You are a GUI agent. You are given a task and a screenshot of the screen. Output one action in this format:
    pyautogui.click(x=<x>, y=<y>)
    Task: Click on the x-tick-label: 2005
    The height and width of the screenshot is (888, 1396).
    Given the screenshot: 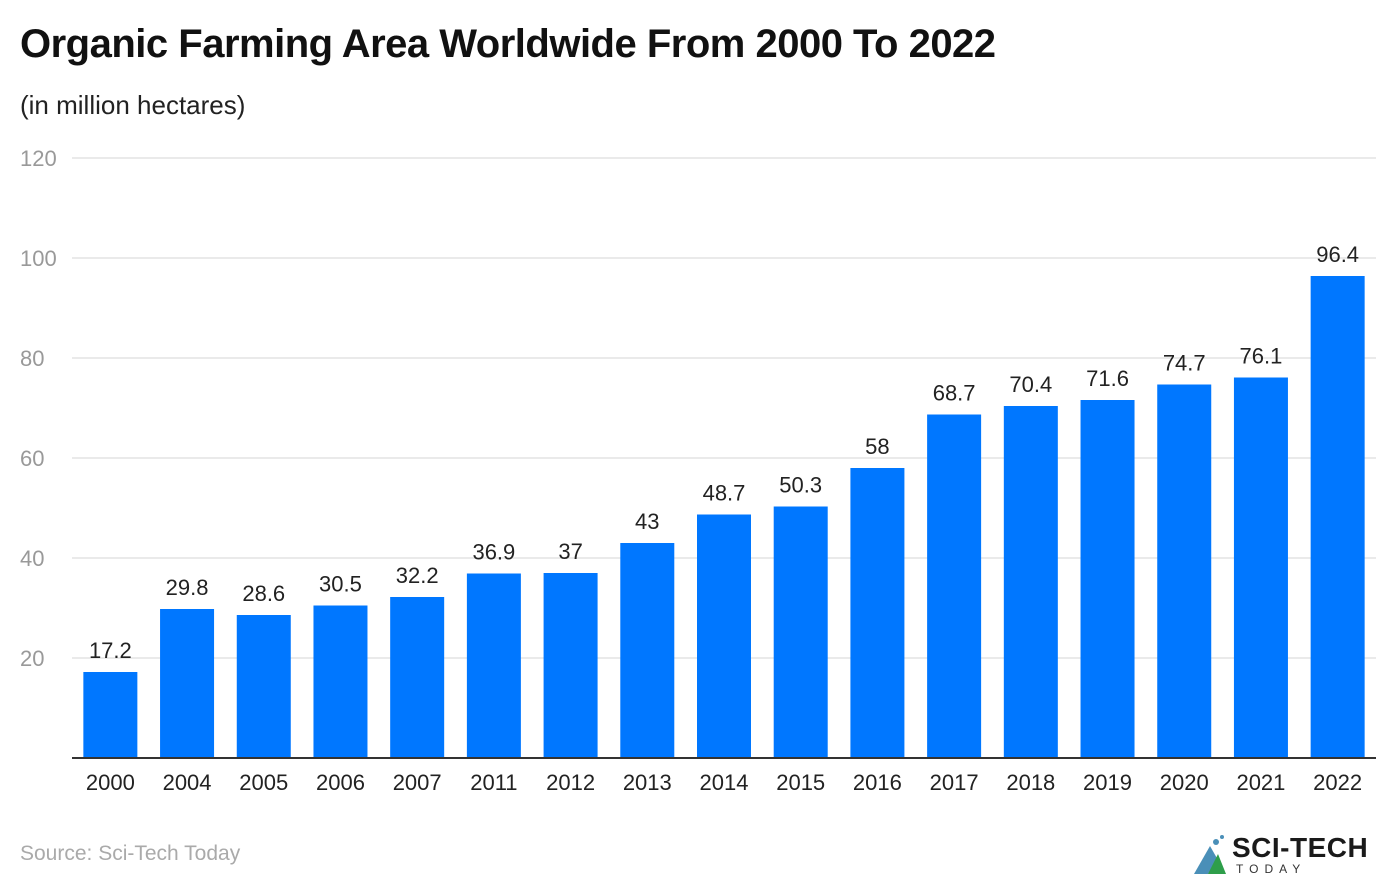 What is the action you would take?
    pyautogui.click(x=263, y=782)
    